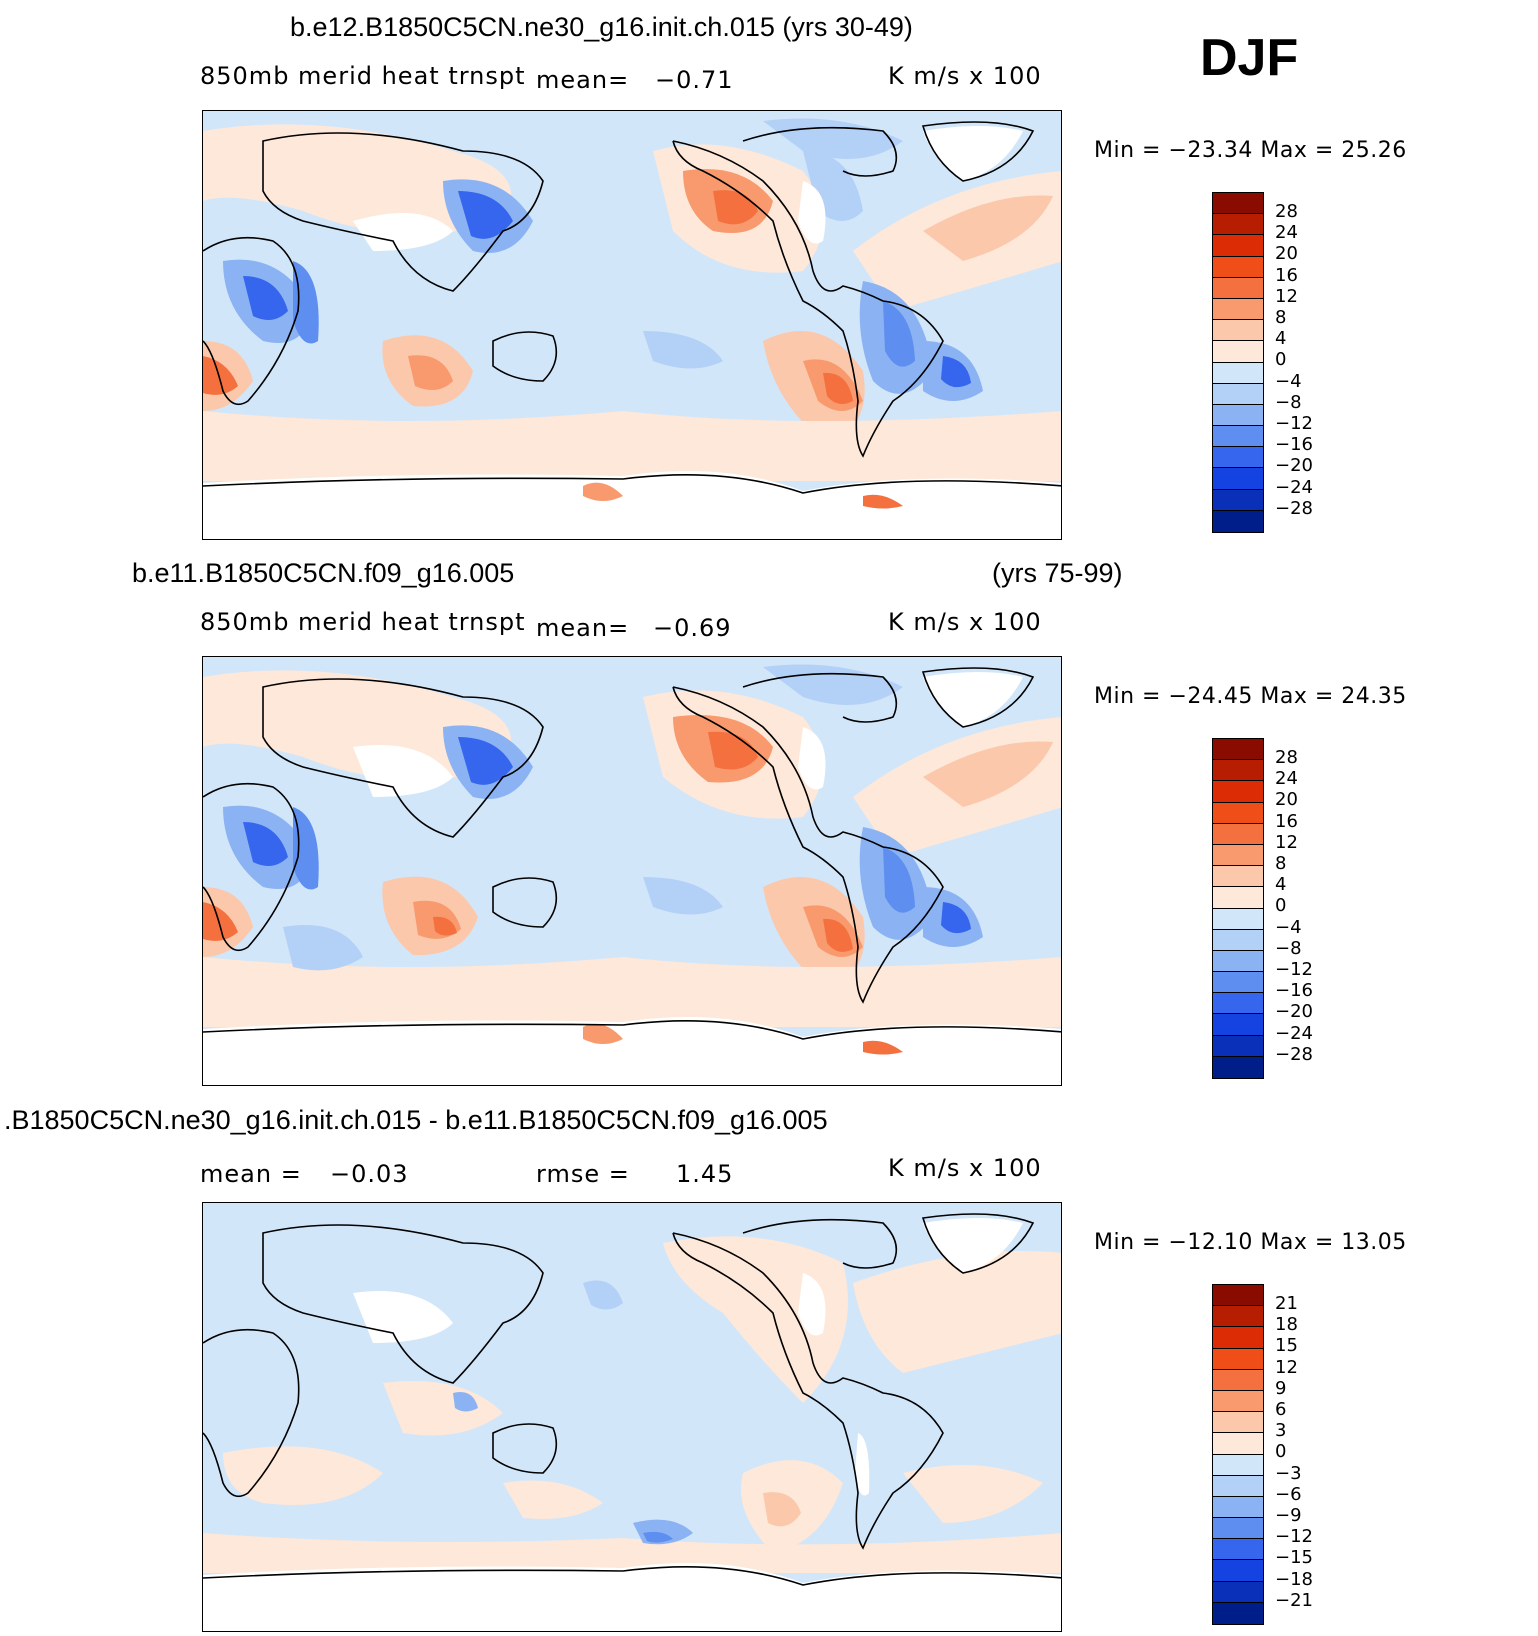  I want to click on panel3-level: 6, so click(1281, 1409).